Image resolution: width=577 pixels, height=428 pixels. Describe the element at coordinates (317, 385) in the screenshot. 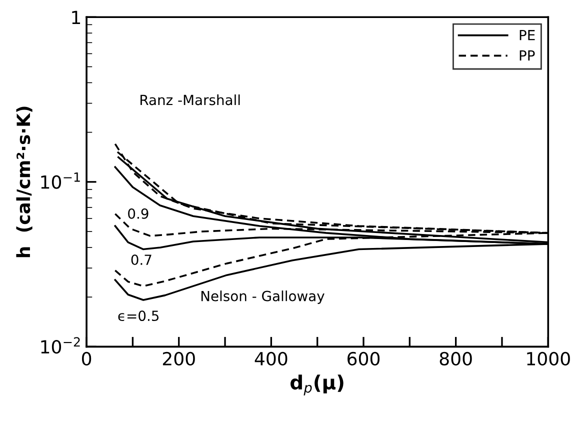

I see `x-axis-title: d$_{p}$(μ)` at that location.